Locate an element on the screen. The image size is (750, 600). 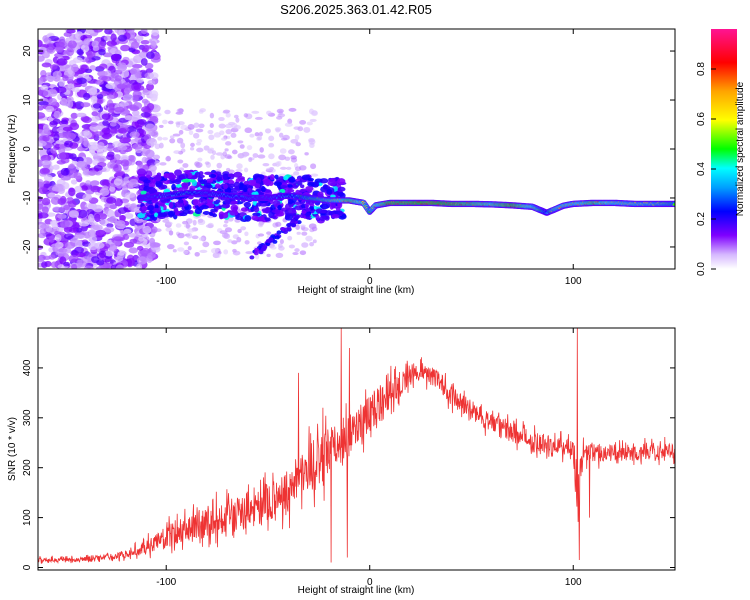
x-tick-label: -100 is located at coordinates (166, 281).